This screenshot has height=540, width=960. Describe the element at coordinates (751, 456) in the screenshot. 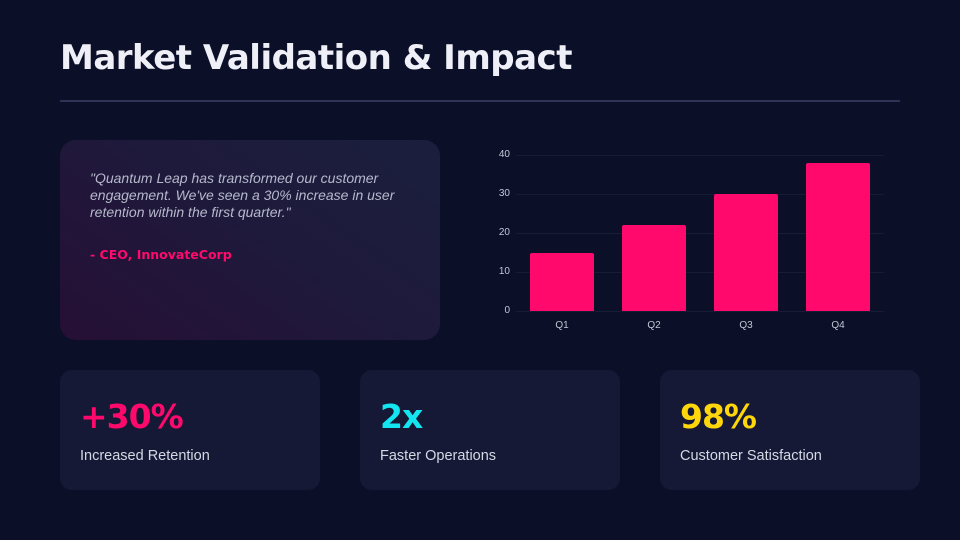

I see `stat-label: Customer Satisfaction` at that location.